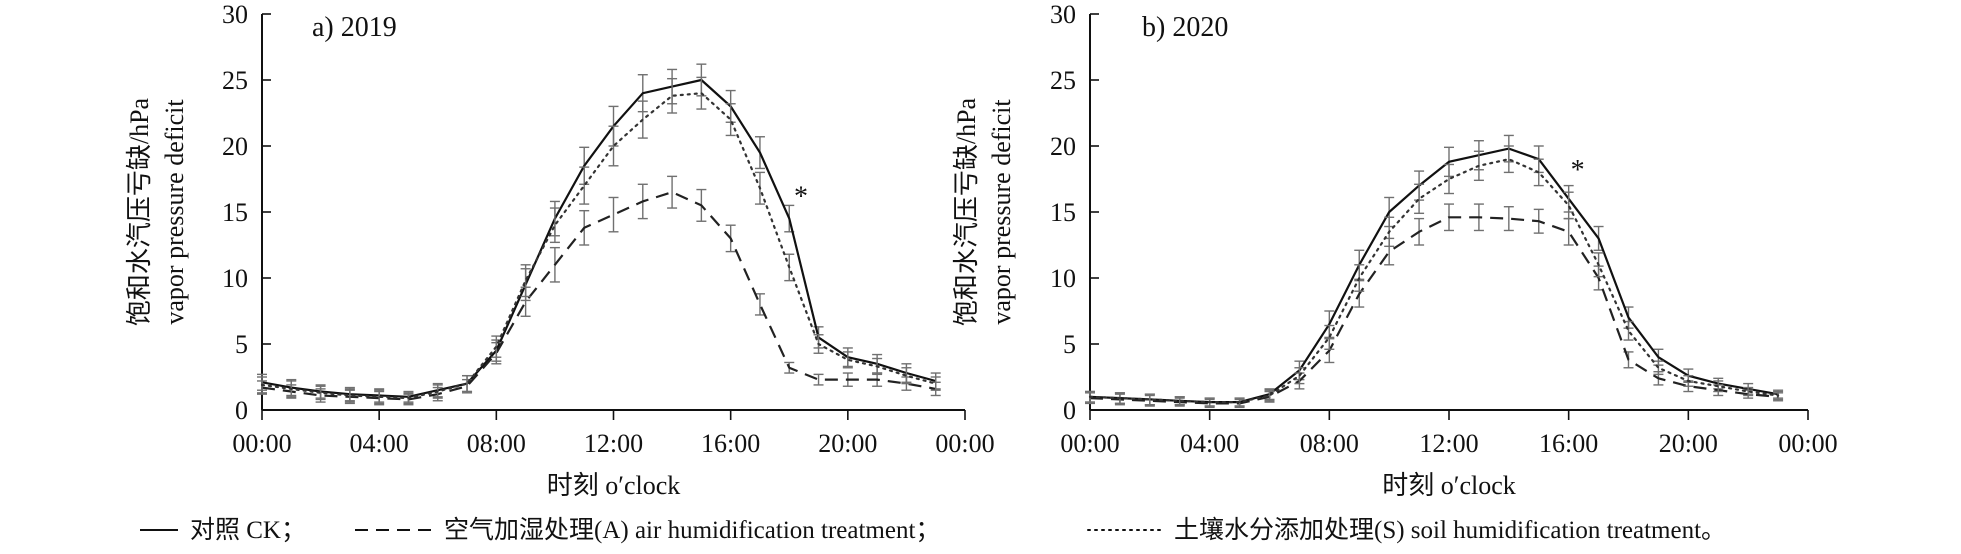 The width and height of the screenshot is (1961, 554). Describe the element at coordinates (354, 27) in the screenshot. I see `panel-label: a) 2019` at that location.